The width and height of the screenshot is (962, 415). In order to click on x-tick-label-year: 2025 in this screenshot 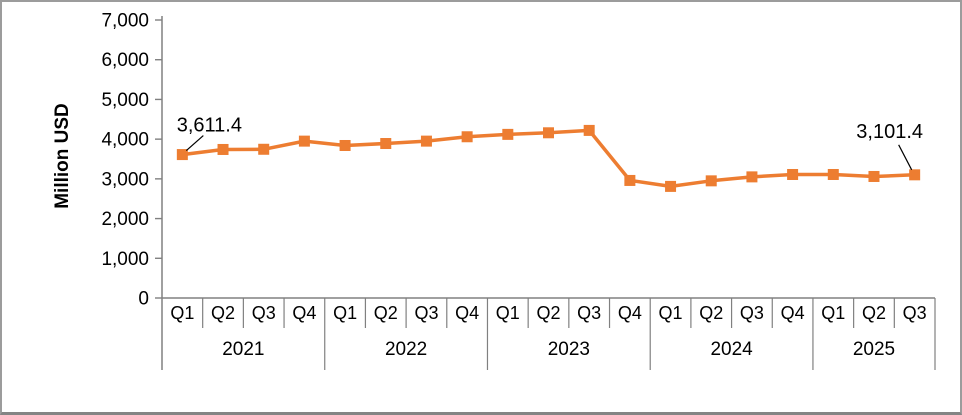, I will do `click(874, 349)`.